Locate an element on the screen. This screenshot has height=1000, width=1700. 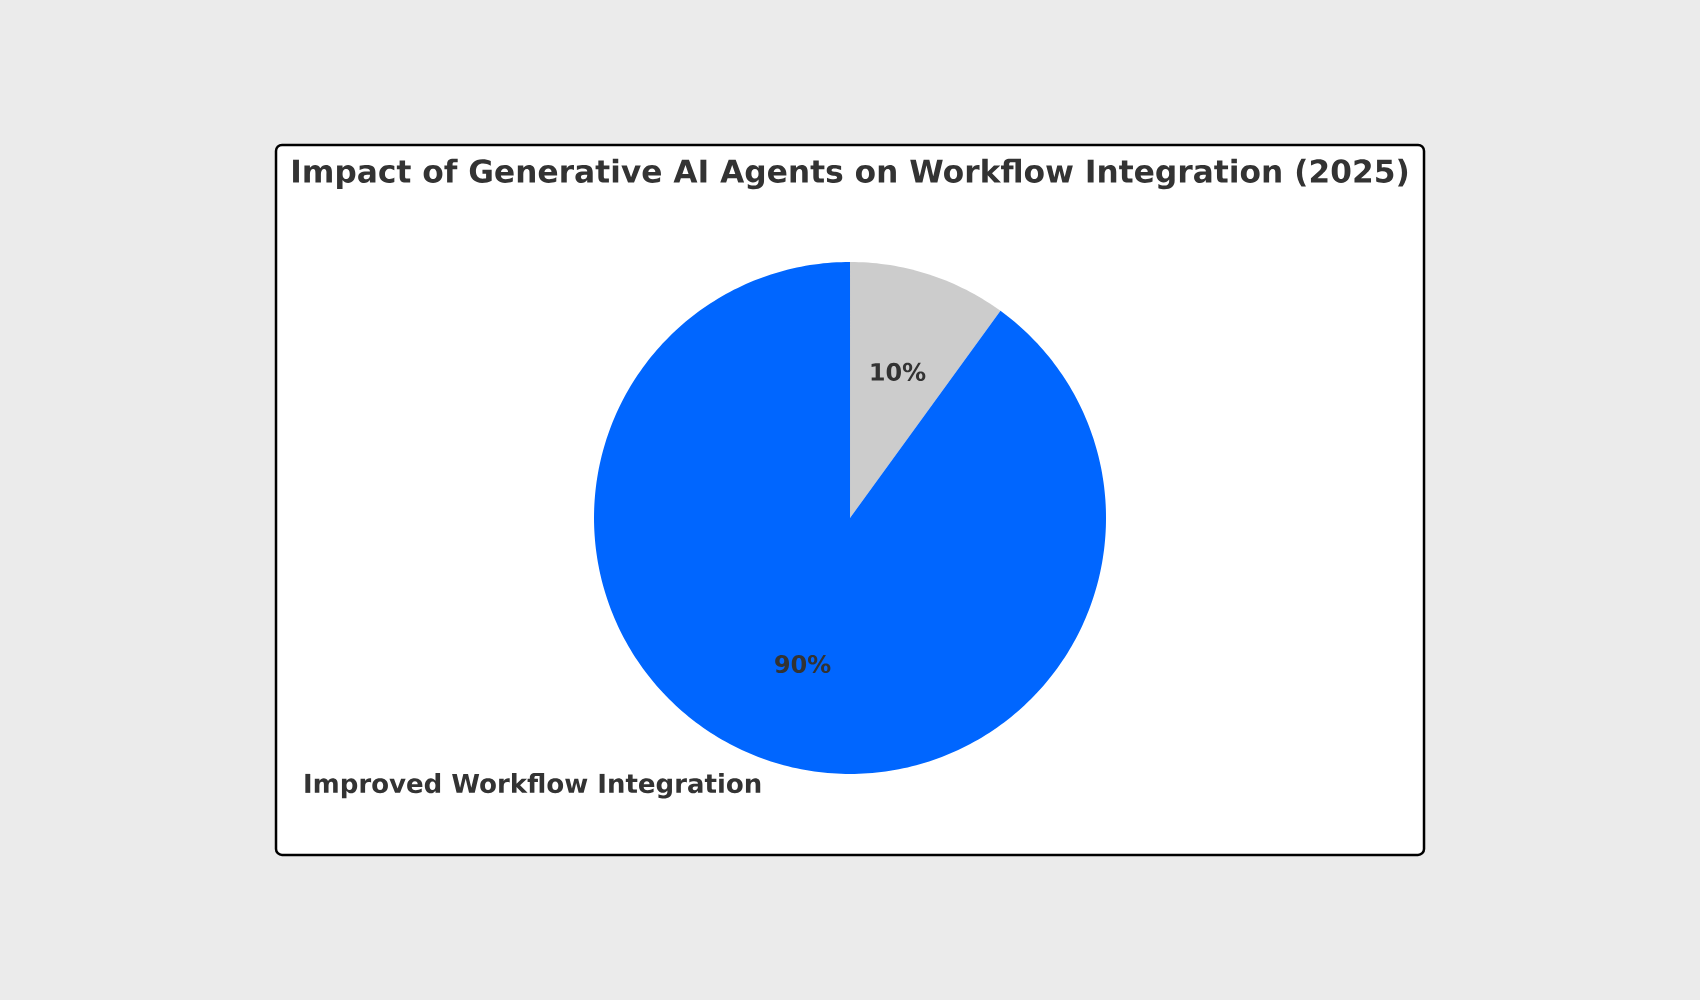
chart-title: Impact of Generative AI Agents on Workflow Integration (2025) is located at coordinates (850, 174).